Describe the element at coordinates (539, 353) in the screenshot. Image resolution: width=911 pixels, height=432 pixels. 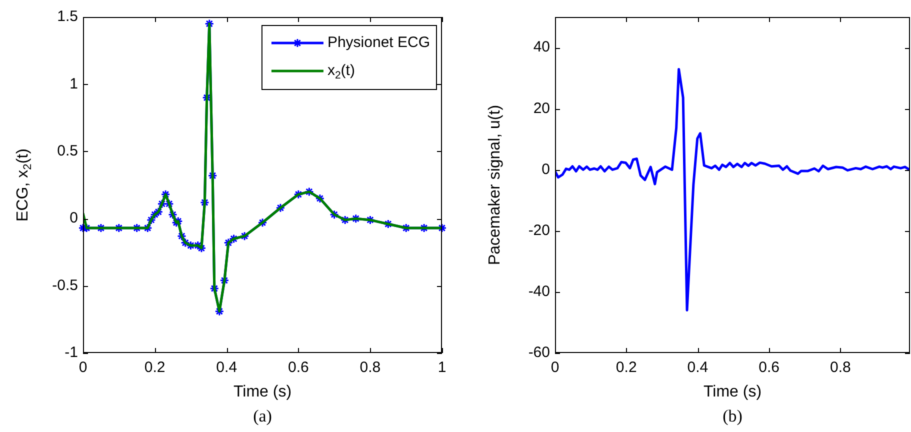
I see `y-tick-label: -60` at that location.